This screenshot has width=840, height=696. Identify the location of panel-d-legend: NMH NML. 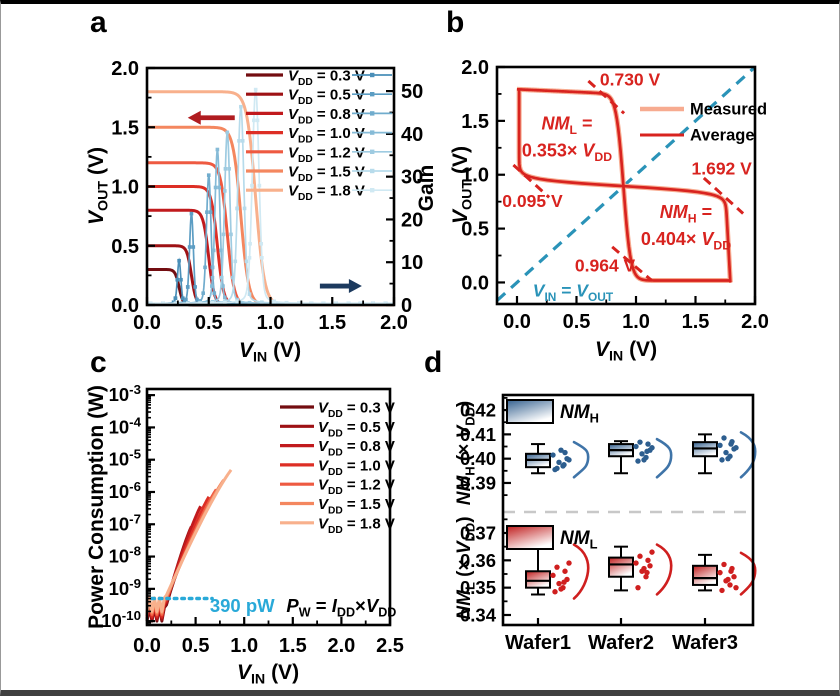
(552, 475).